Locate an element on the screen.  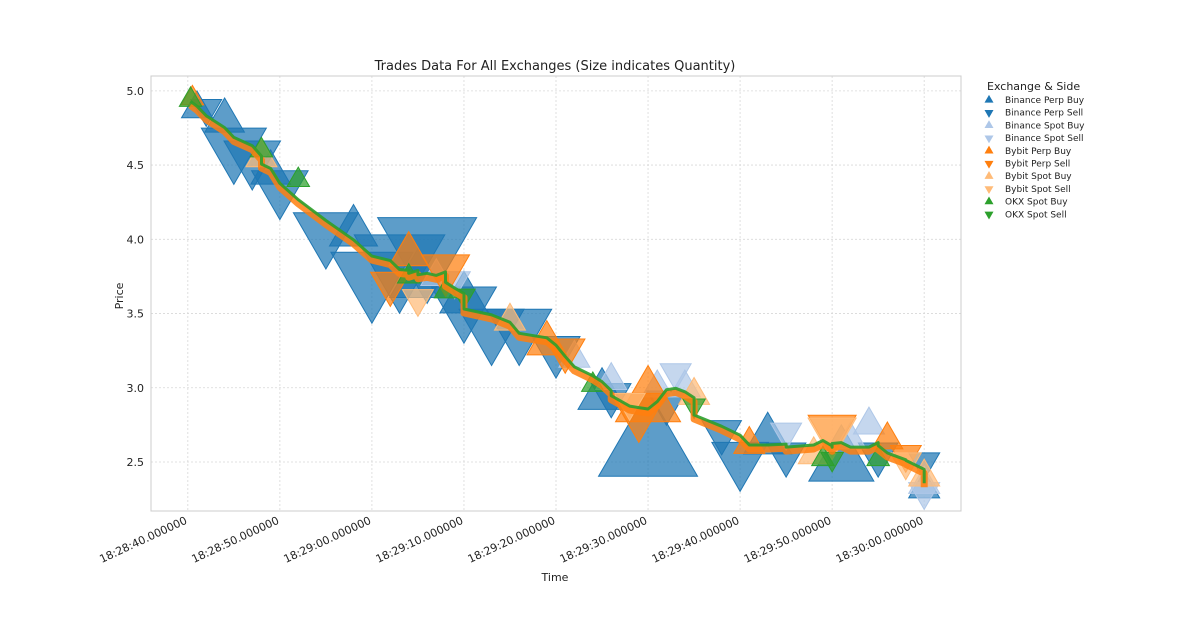
legend-entry-label: Bybit Spot Buy is located at coordinates (1038, 177).